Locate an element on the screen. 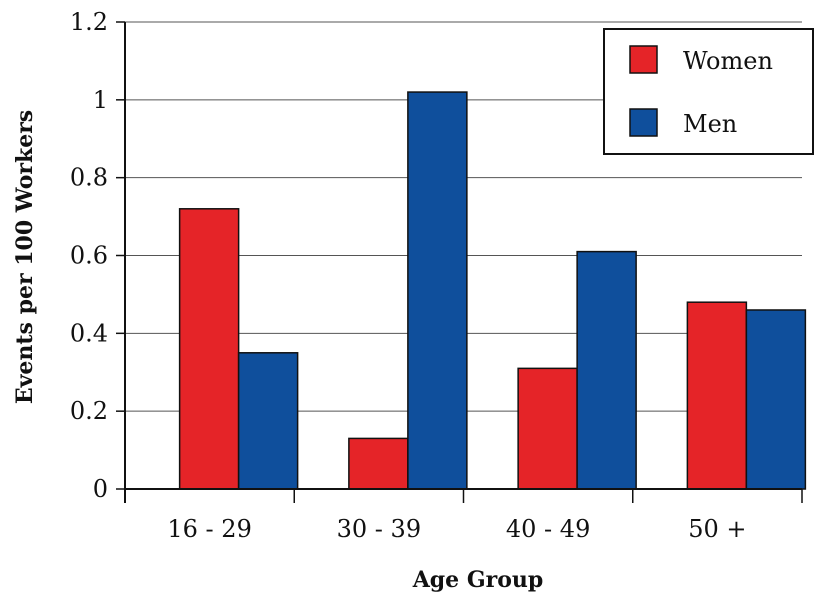  x-tick-label: 16 - 29 is located at coordinates (209, 529).